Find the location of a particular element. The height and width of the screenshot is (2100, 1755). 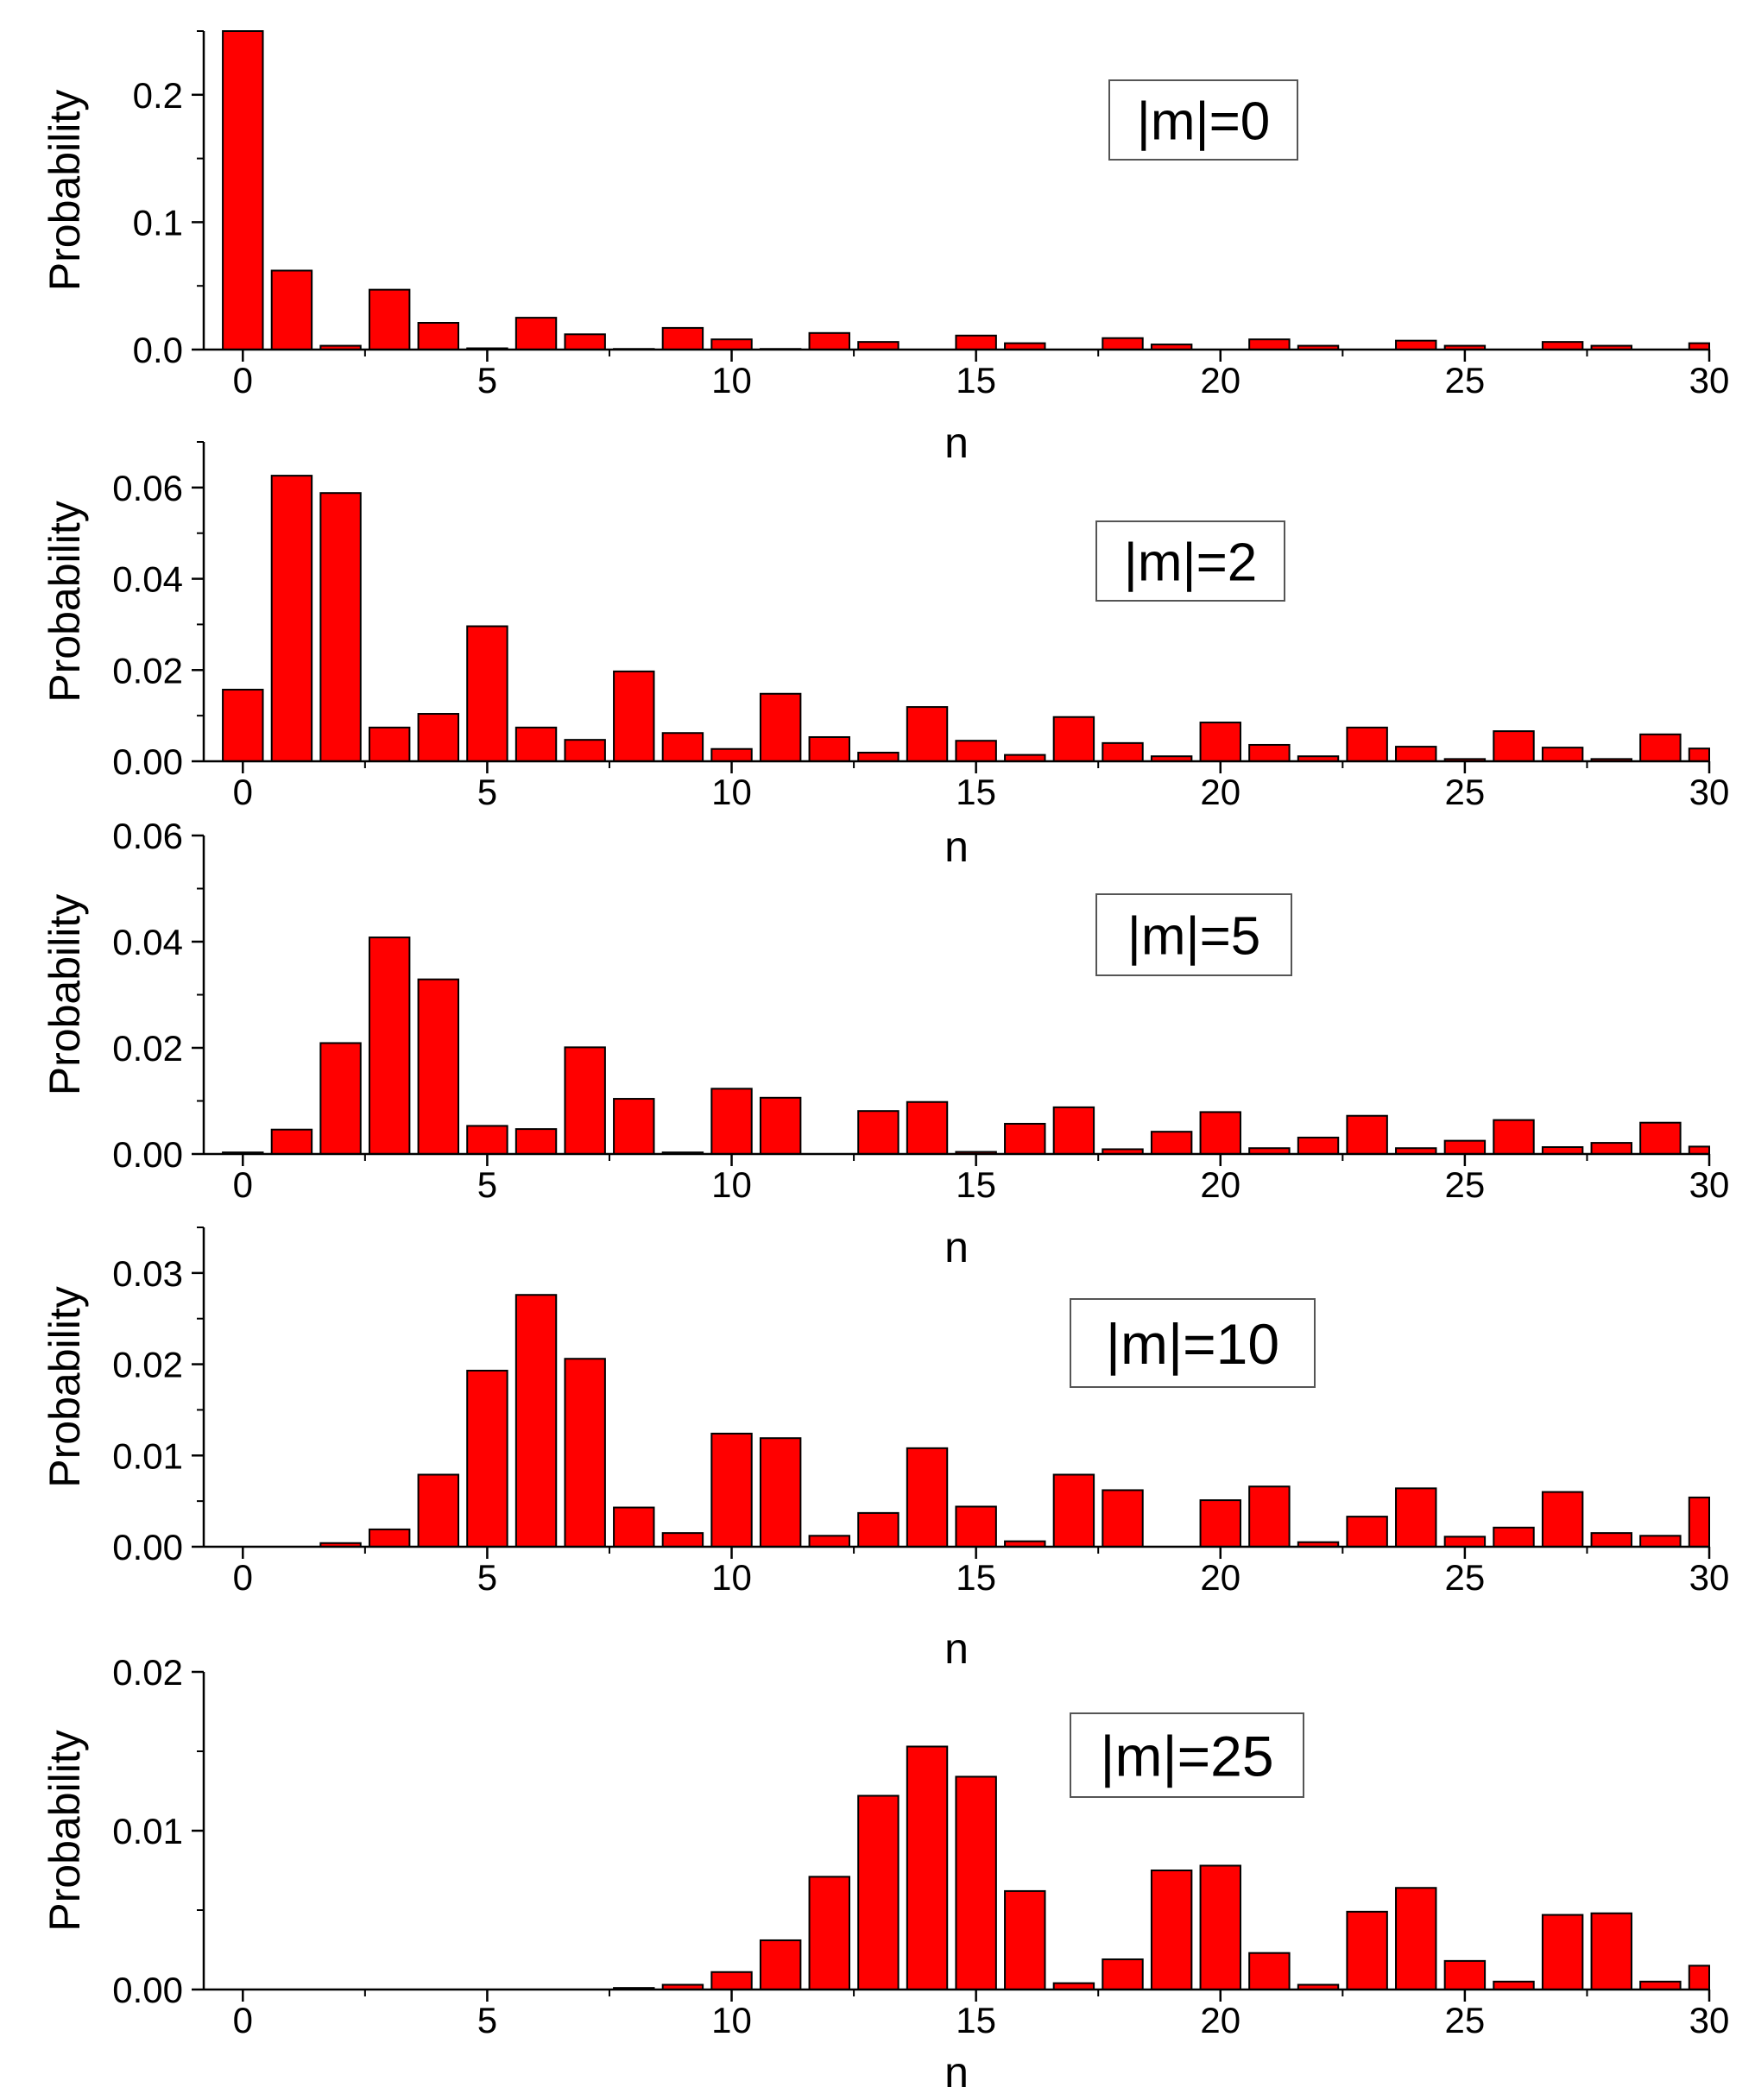

bar-n2: n=2: 0.0209 is located at coordinates (341, 1098).